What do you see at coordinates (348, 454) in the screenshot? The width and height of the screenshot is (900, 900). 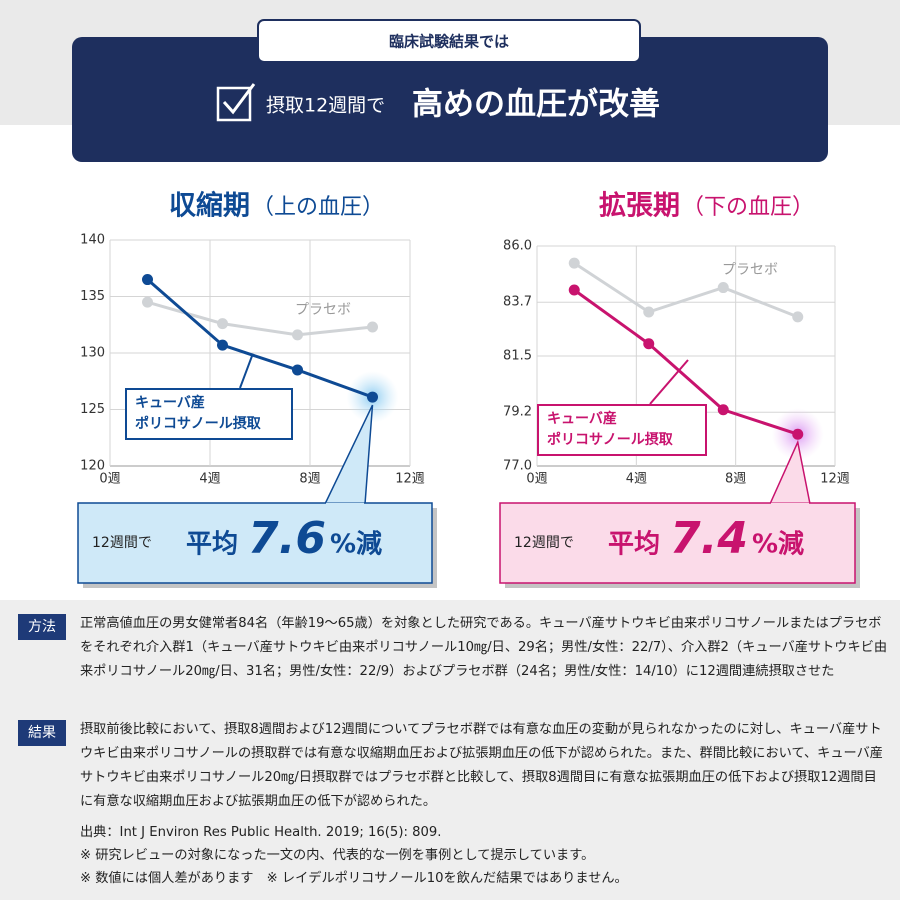 I see `callout` at bounding box center [348, 454].